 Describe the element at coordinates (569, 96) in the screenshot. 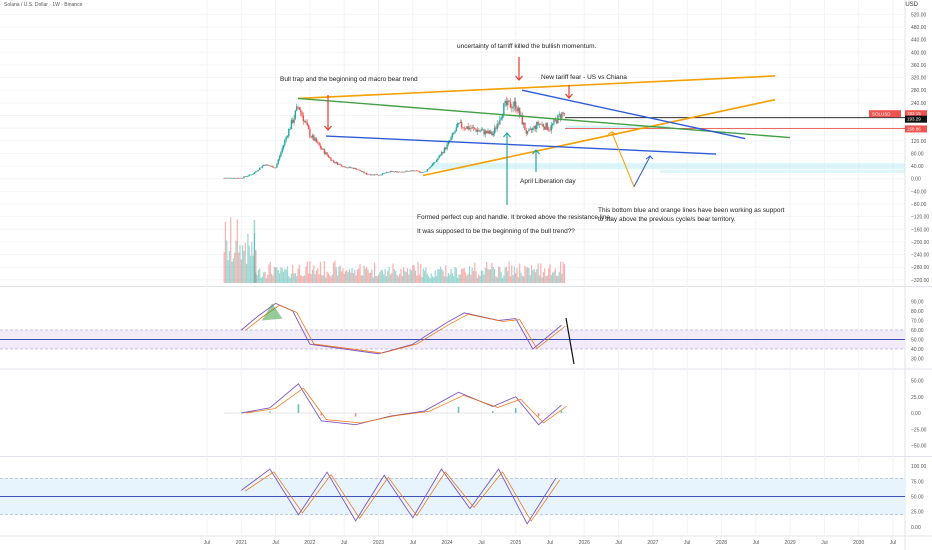

I see `tariff-fear-arrow-head` at that location.